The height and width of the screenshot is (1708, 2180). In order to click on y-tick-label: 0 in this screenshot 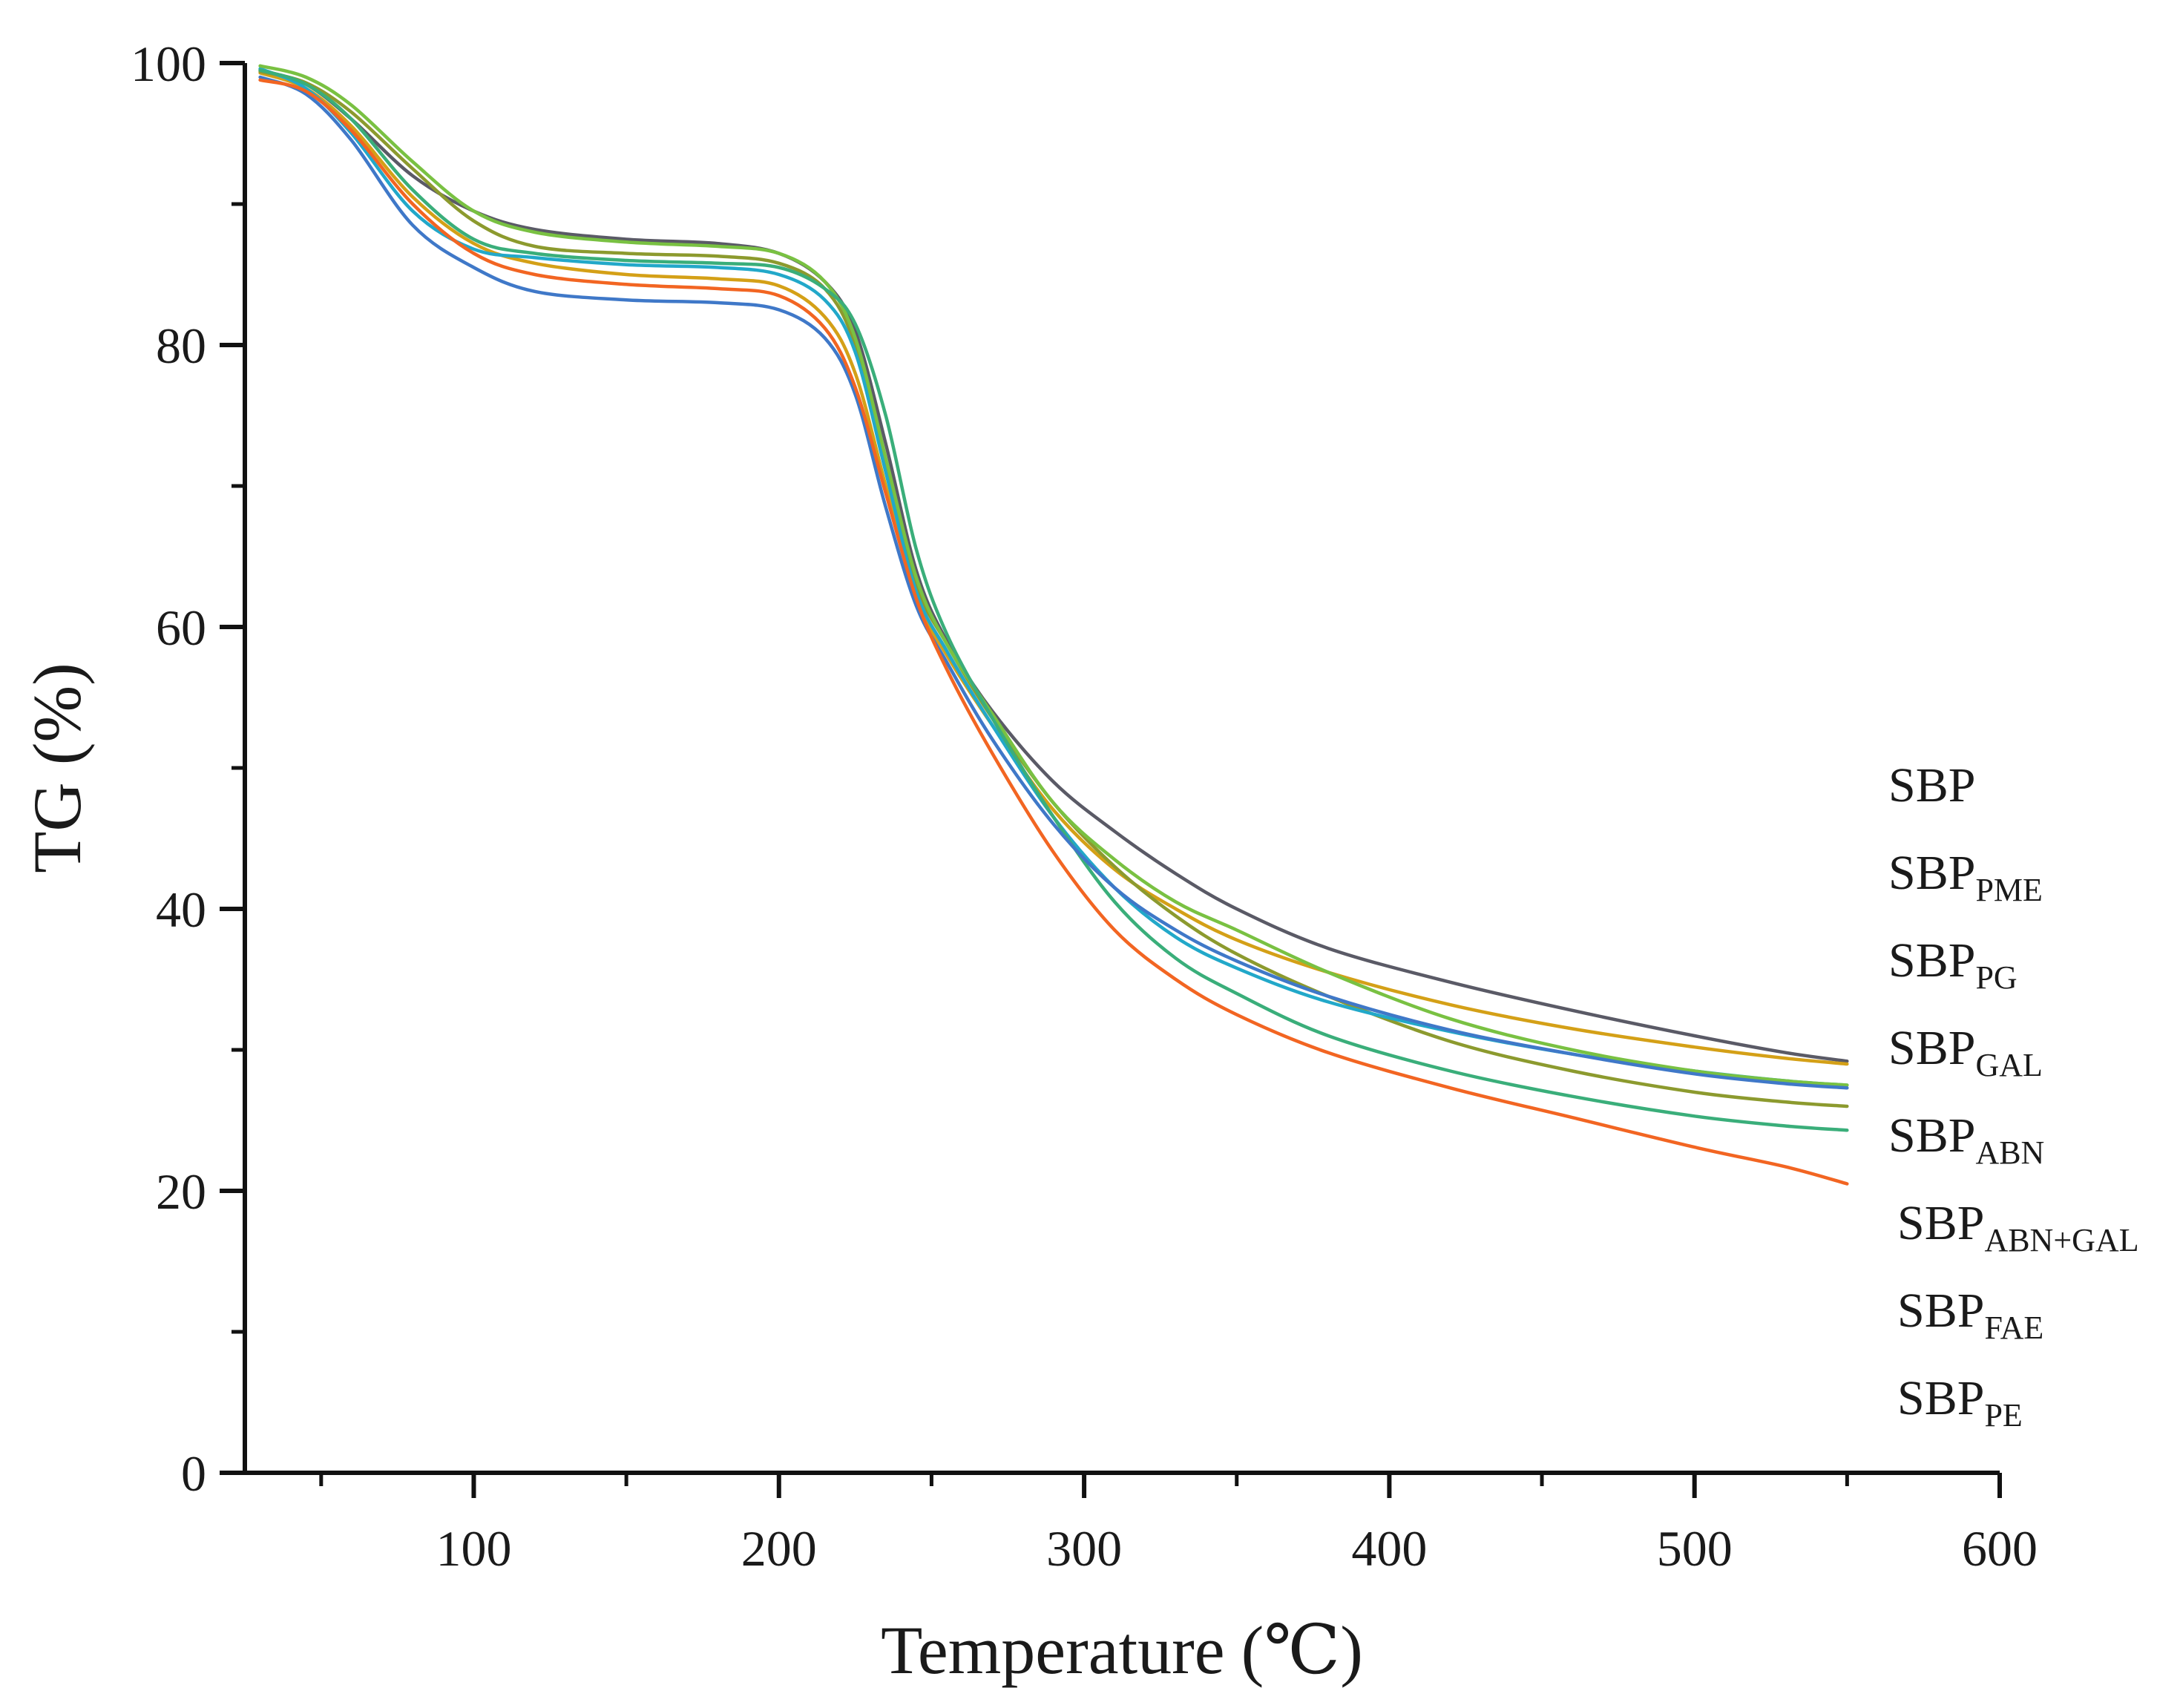, I will do `click(193, 1473)`.